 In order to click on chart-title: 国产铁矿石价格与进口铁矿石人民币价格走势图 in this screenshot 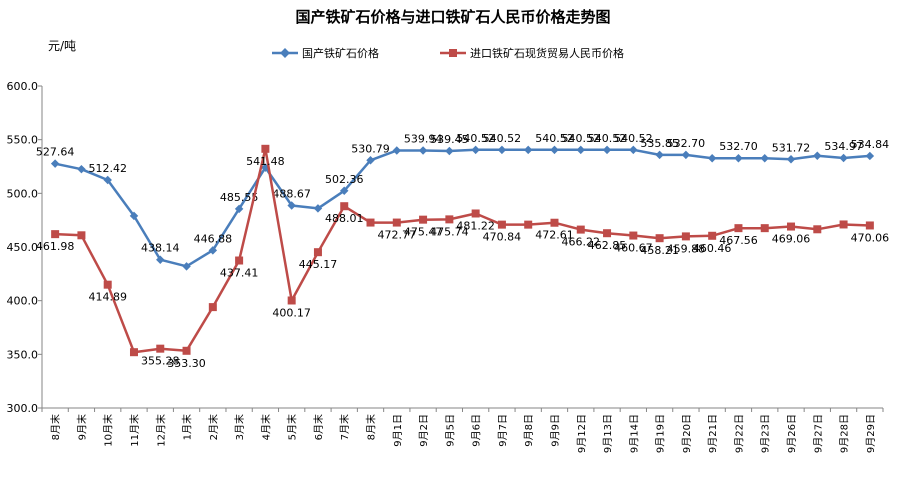, I will do `click(452, 17)`.